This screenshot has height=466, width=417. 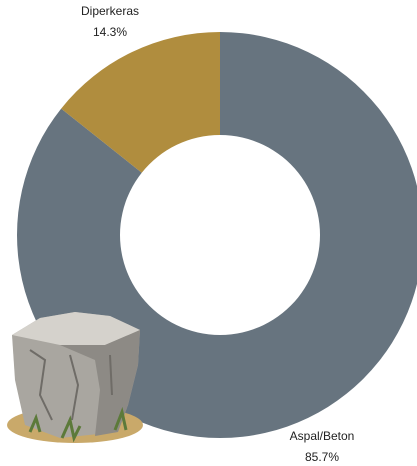 I want to click on slice-label: Diperkeras, so click(x=110, y=11).